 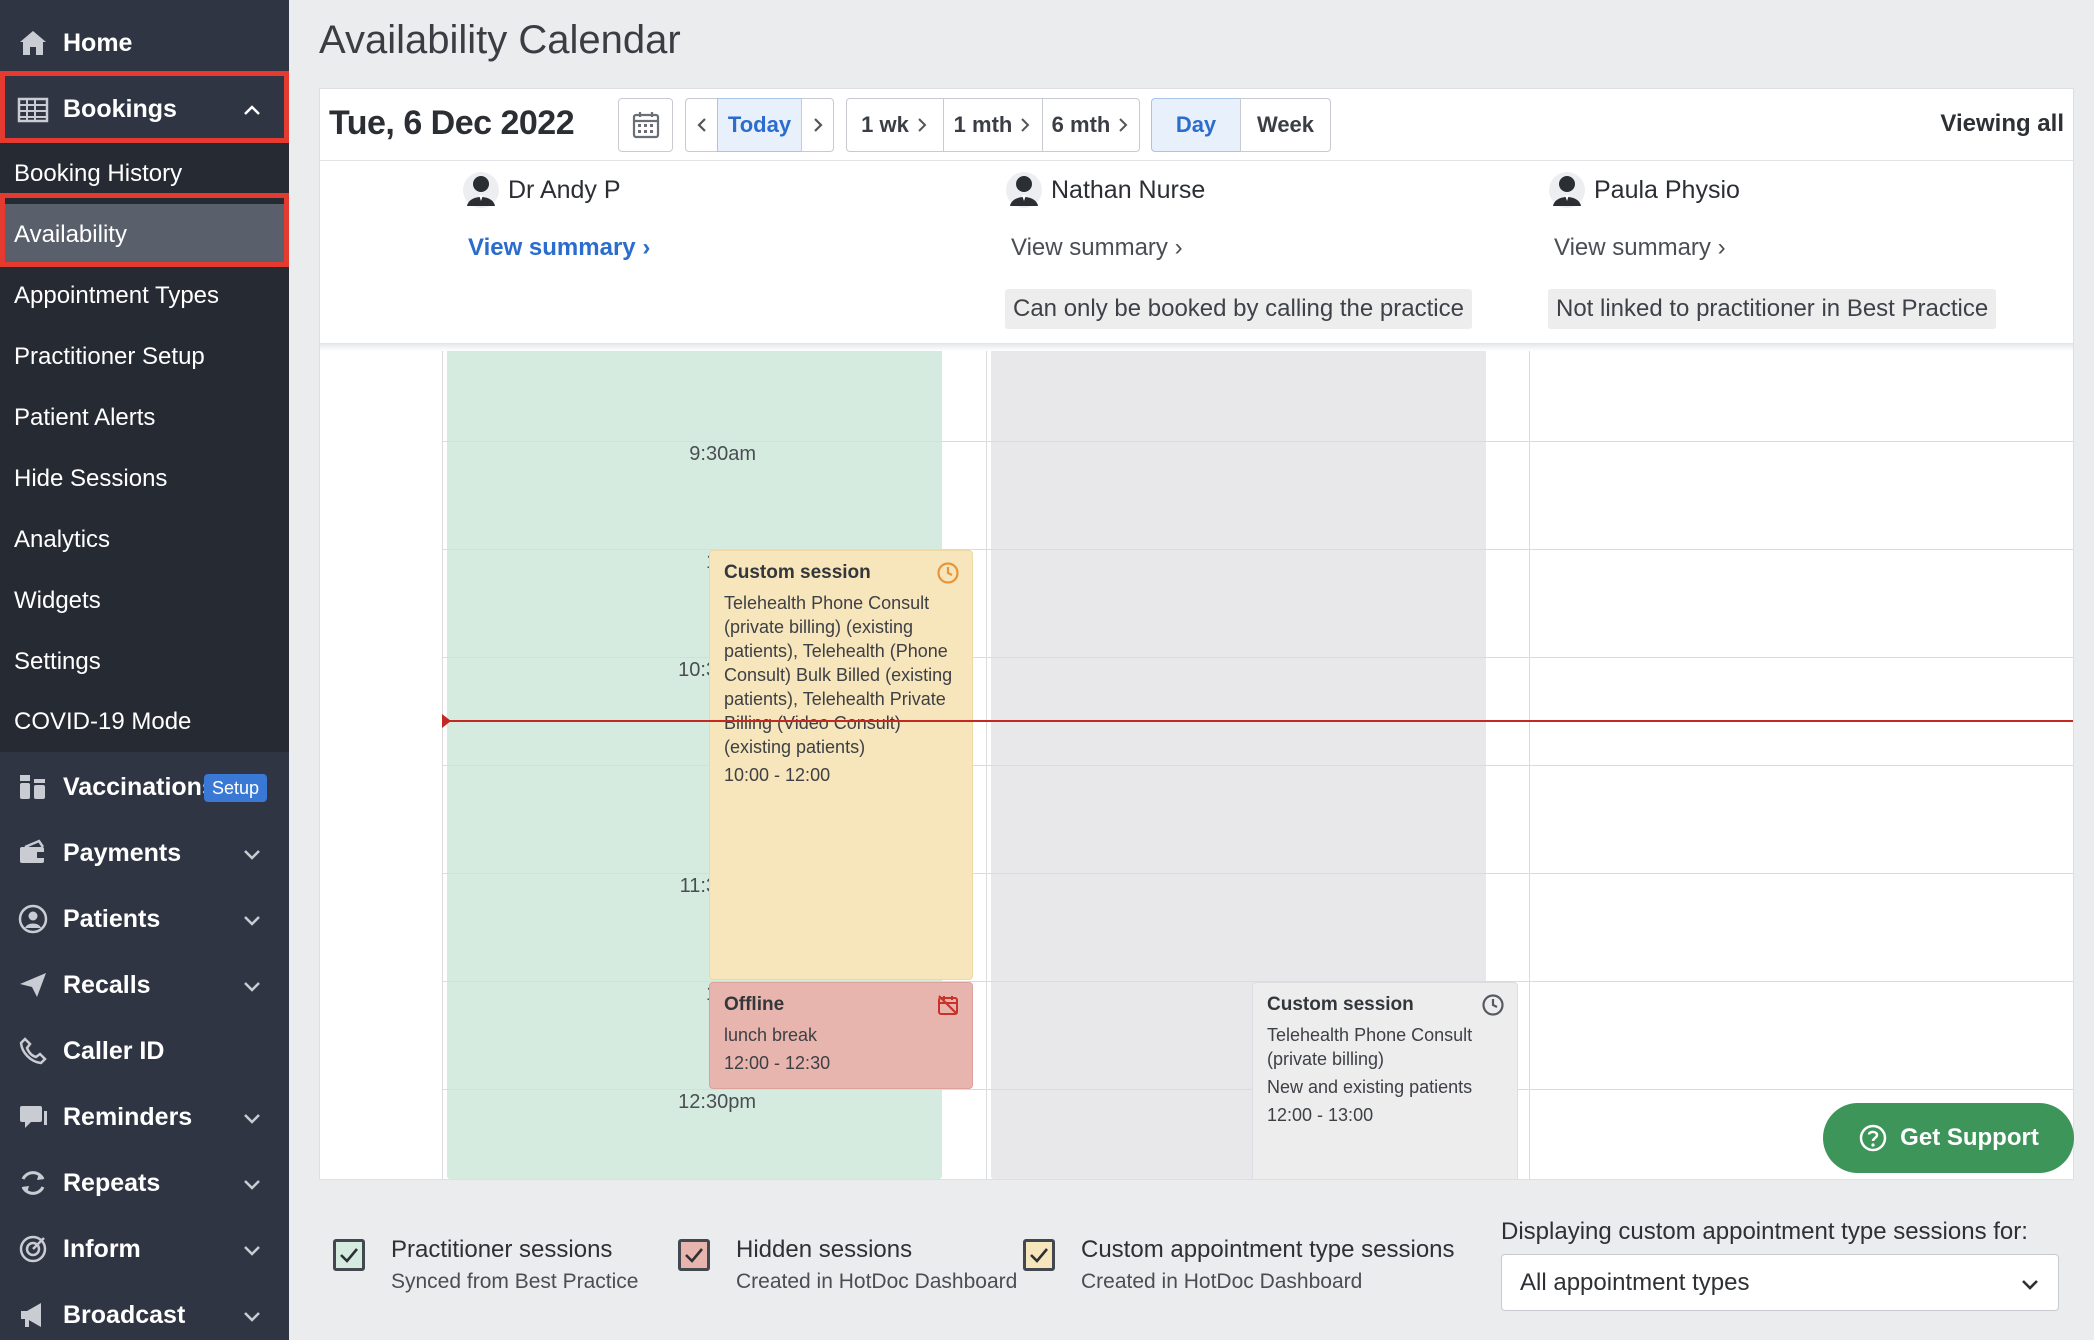 I want to click on practitioner-sessions-checkbox, so click(x=349, y=1255).